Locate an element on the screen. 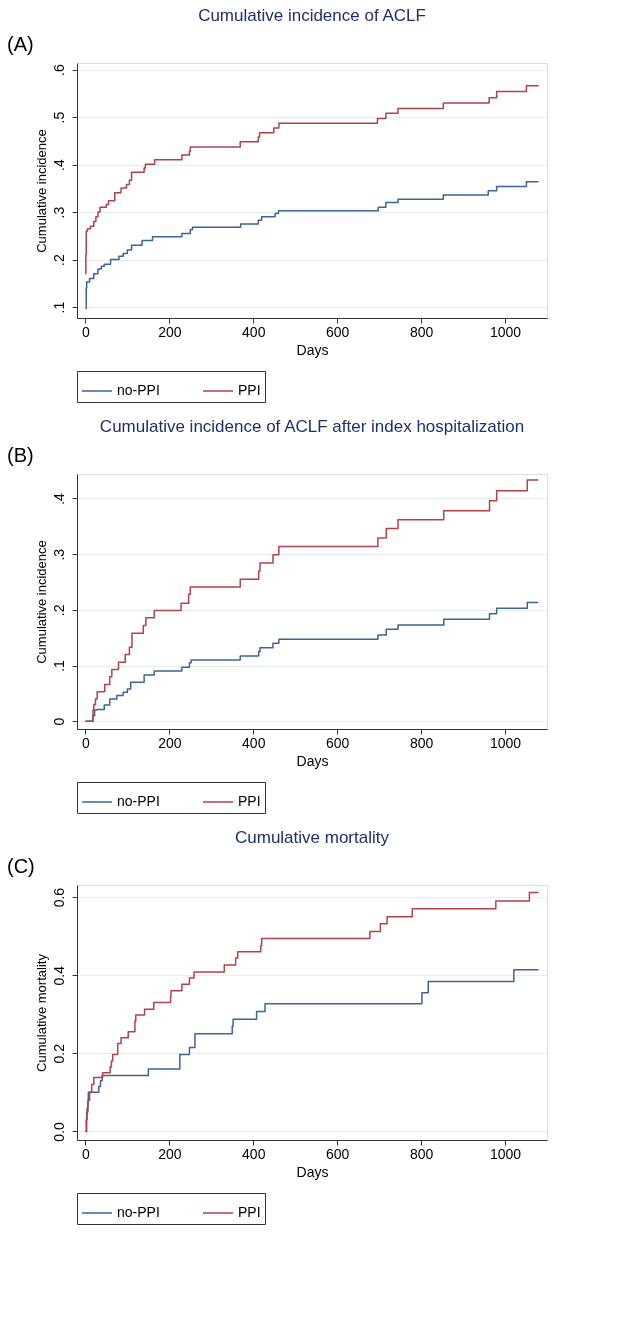  text: (B) is located at coordinates (20, 455).